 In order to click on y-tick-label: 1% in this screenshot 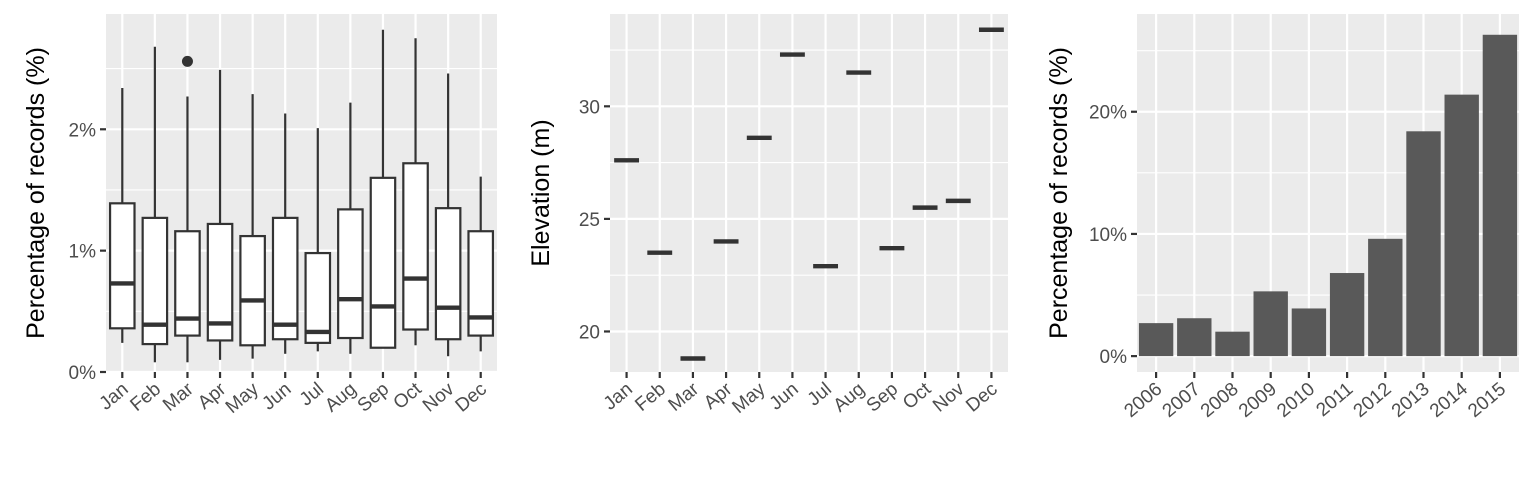, I will do `click(83, 252)`.